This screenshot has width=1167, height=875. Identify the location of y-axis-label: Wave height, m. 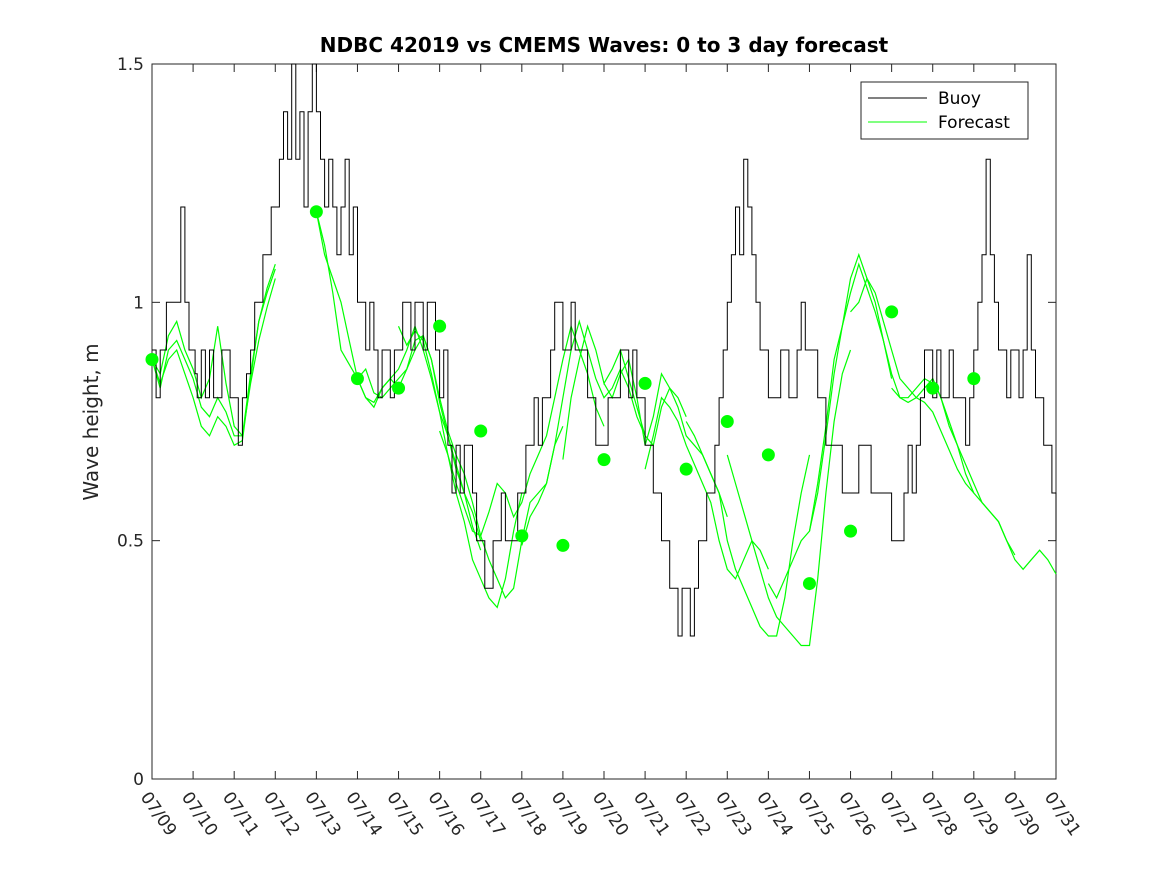
(91, 421).